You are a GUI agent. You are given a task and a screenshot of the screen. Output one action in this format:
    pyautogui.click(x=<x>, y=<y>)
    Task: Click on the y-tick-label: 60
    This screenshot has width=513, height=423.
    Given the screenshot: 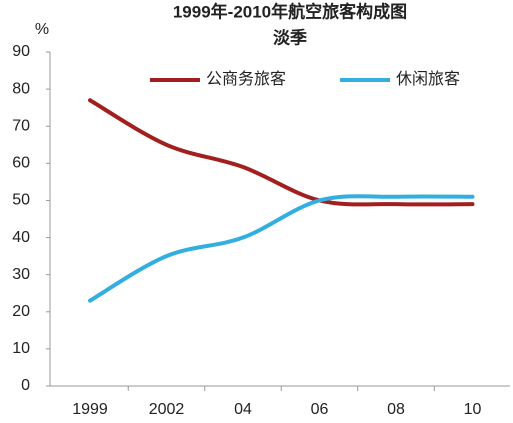 What is the action you would take?
    pyautogui.click(x=21, y=163)
    